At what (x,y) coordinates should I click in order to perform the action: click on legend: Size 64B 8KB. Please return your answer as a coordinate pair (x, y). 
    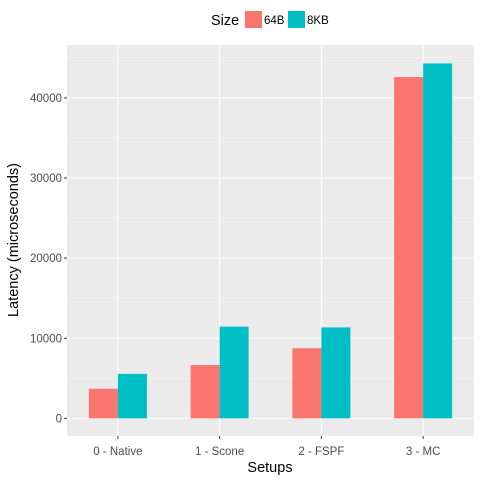
    Looking at the image, I should click on (270, 20).